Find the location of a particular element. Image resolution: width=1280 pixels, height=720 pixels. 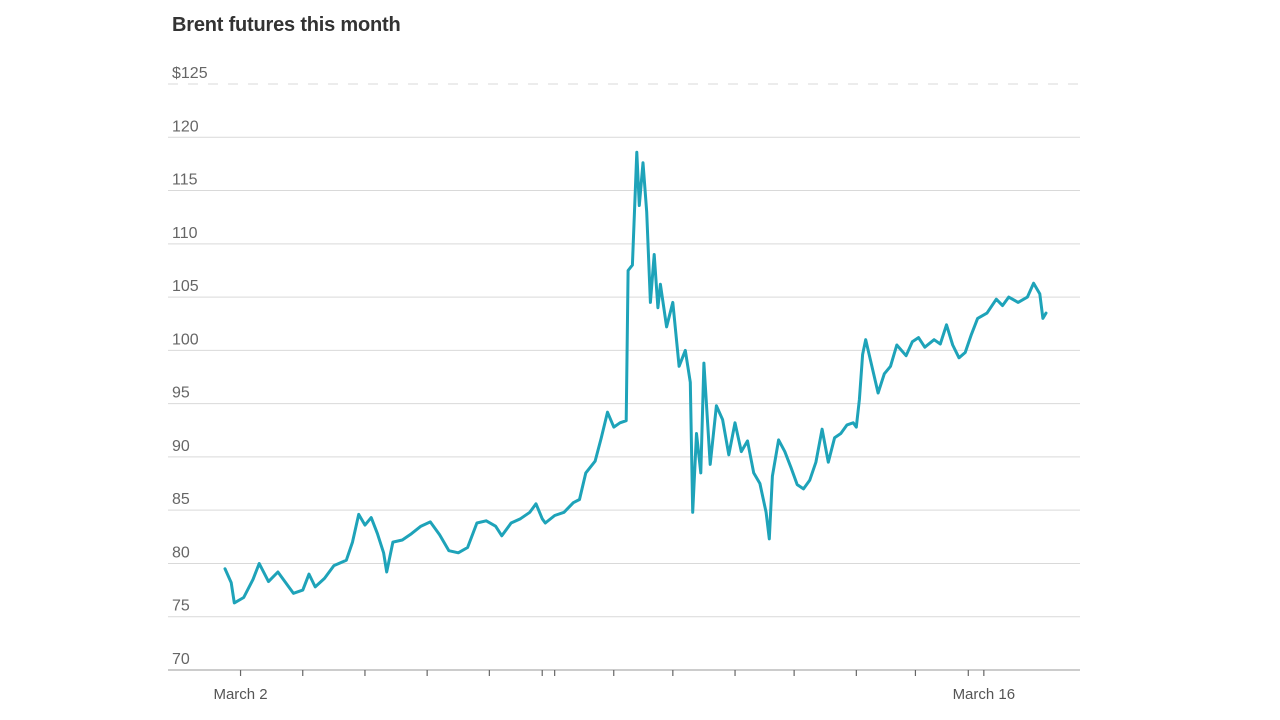

x-tick-label-14: March 16 is located at coordinates (984, 694).